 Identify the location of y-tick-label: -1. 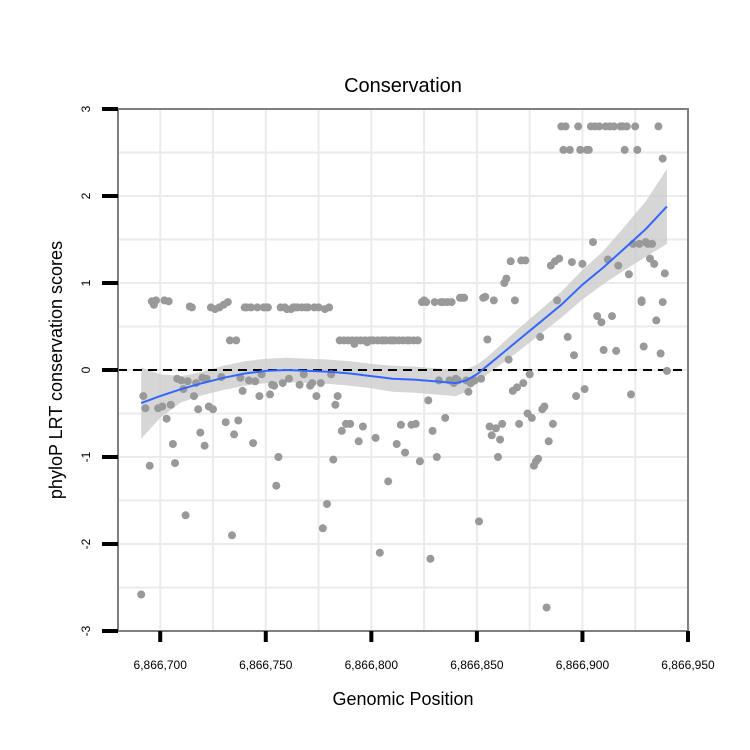
(86, 456).